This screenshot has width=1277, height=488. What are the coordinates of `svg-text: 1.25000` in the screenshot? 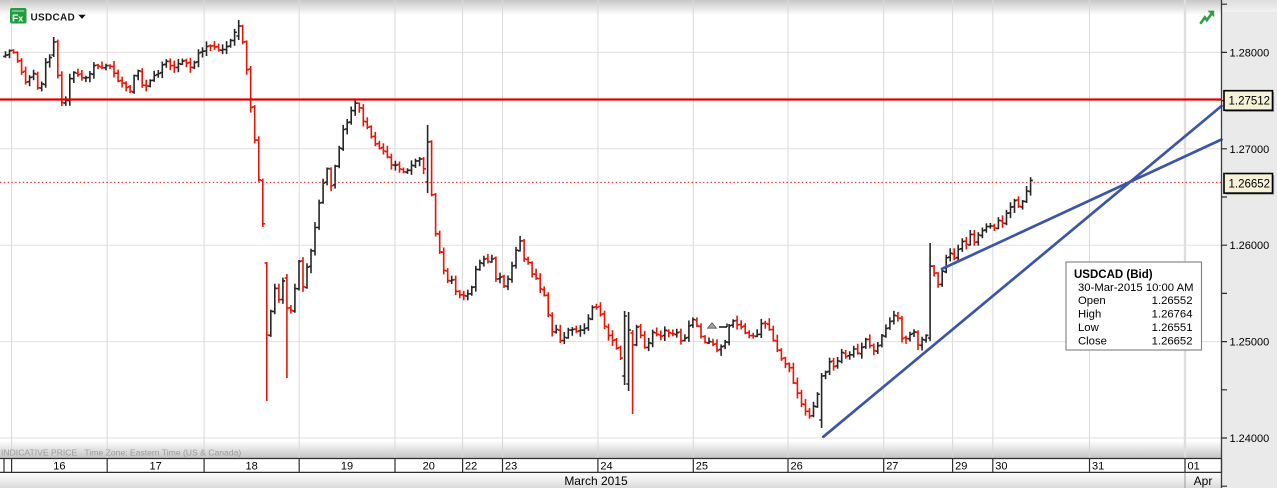 It's located at (1250, 343).